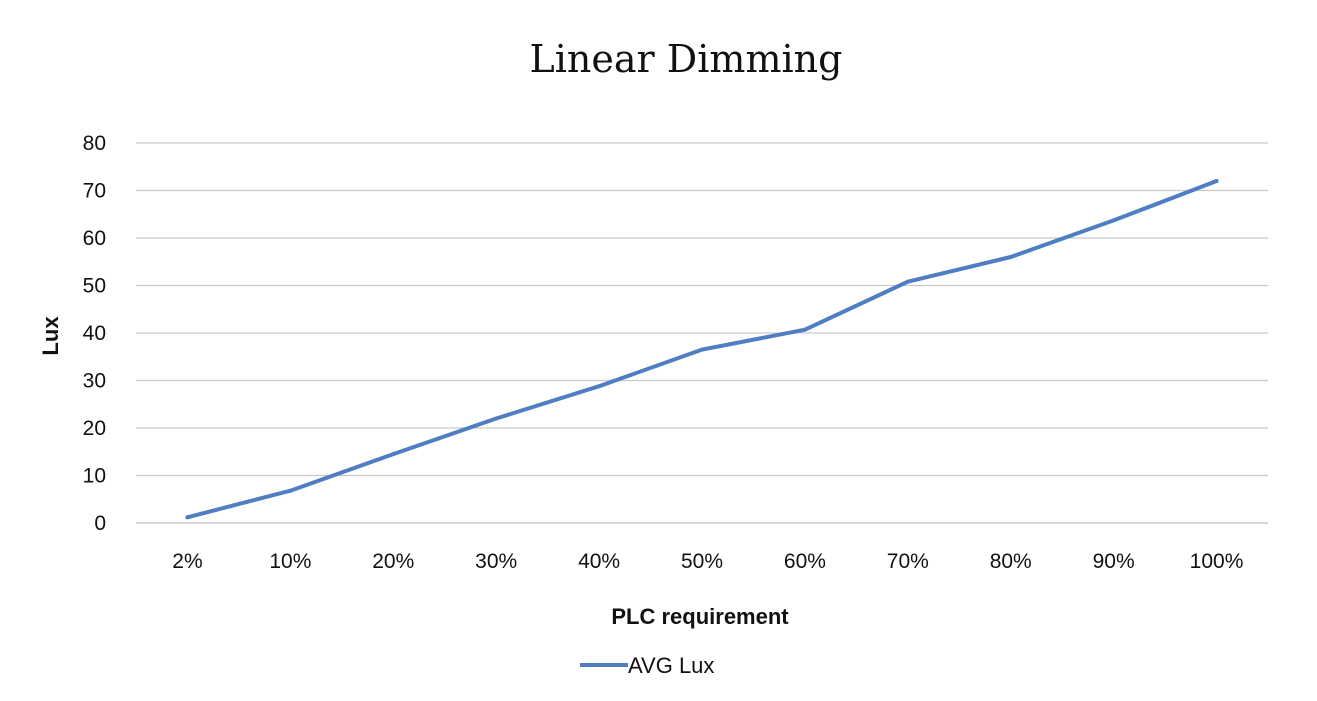  What do you see at coordinates (702, 561) in the screenshot?
I see `x-tick-label: 50%` at bounding box center [702, 561].